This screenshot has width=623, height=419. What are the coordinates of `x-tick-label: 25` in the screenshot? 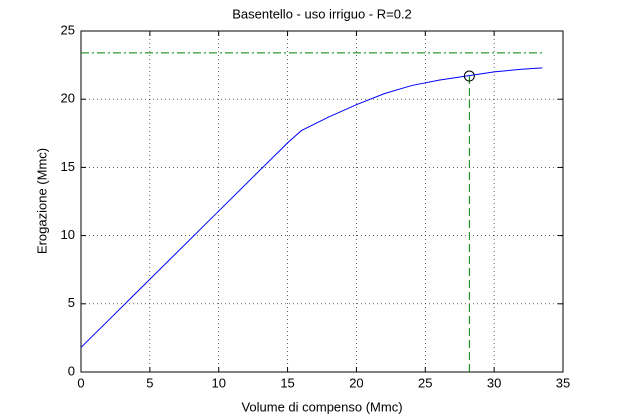 It's located at (425, 382).